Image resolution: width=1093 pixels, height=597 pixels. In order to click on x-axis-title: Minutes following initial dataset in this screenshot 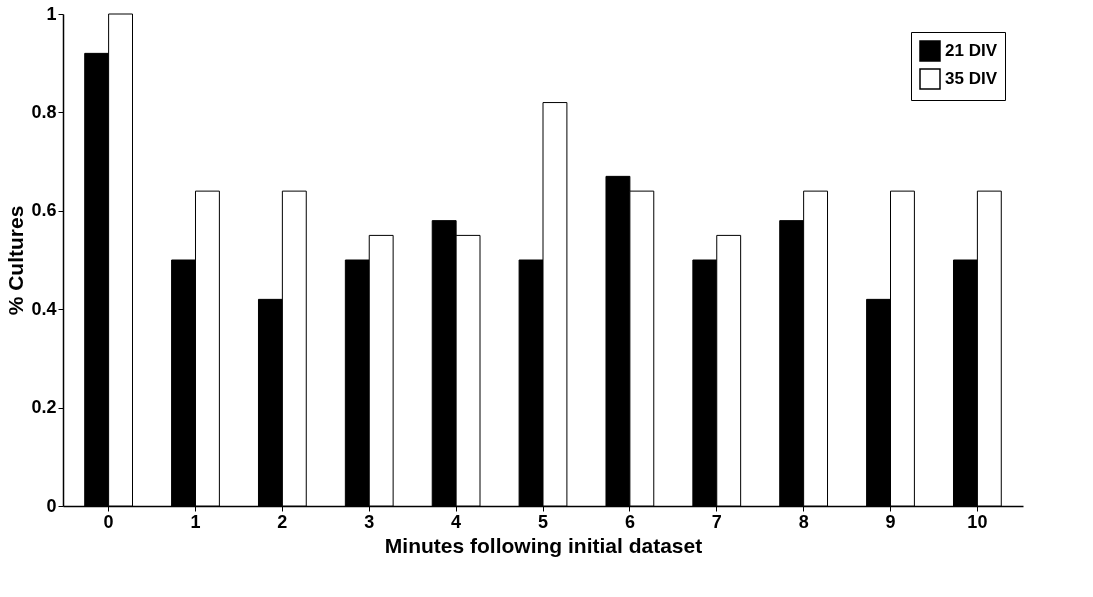, I will do `click(543, 545)`.